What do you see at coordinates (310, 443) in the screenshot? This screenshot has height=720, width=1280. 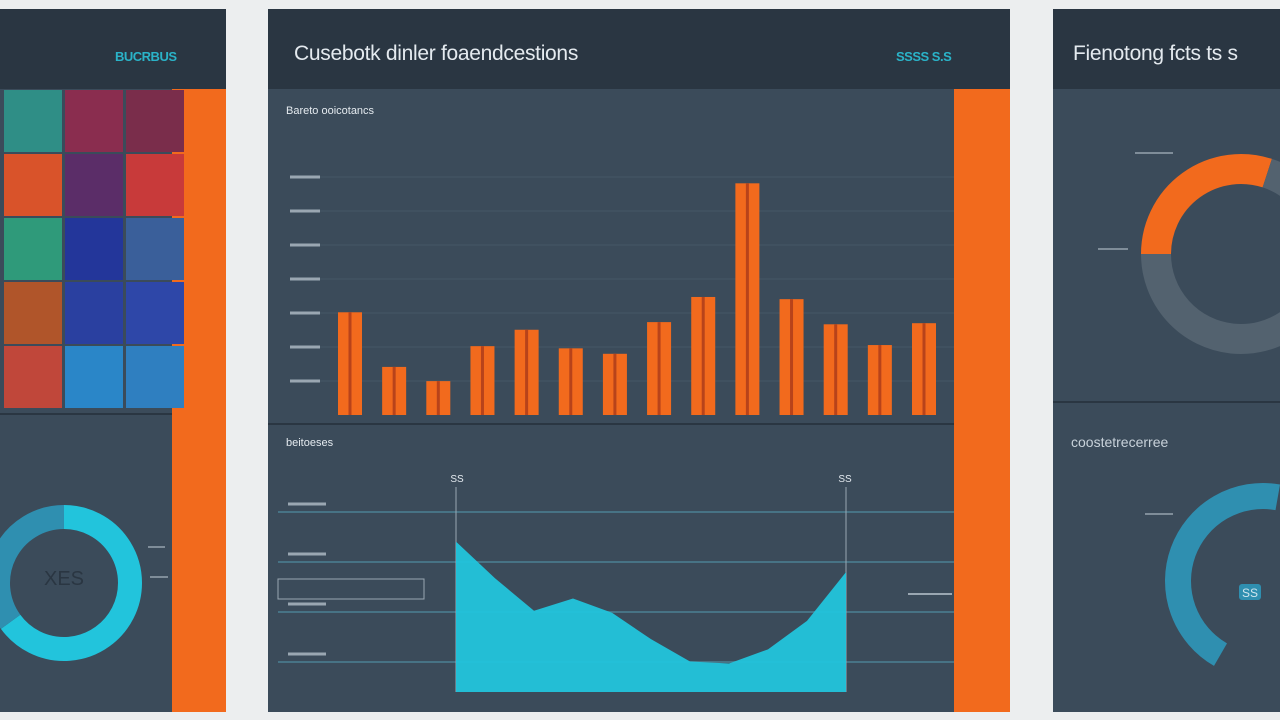 I see `area-section-label: beitoeses` at bounding box center [310, 443].